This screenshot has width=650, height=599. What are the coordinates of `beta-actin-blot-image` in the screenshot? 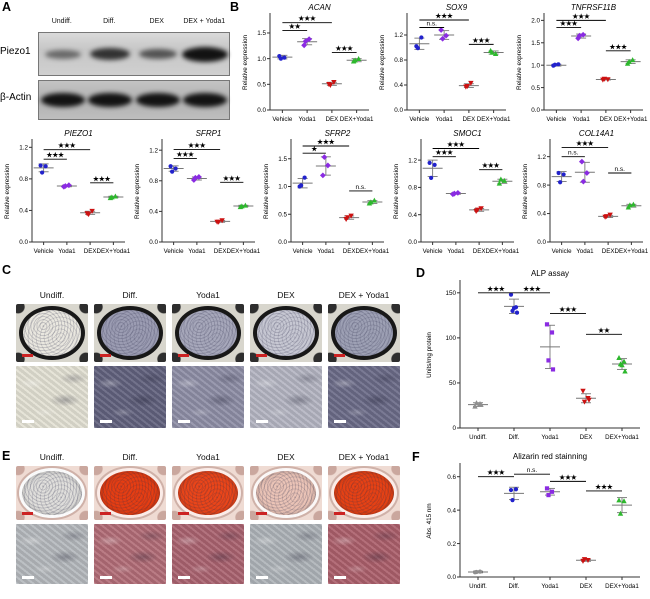 It's located at (134, 100).